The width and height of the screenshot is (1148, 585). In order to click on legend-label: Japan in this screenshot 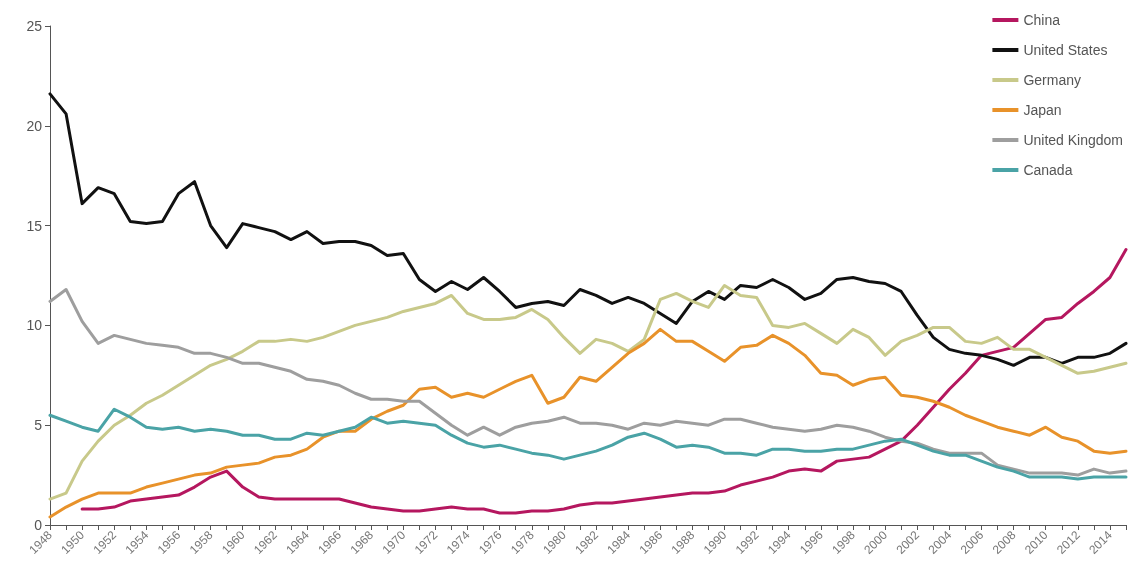, I will do `click(1042, 110)`.